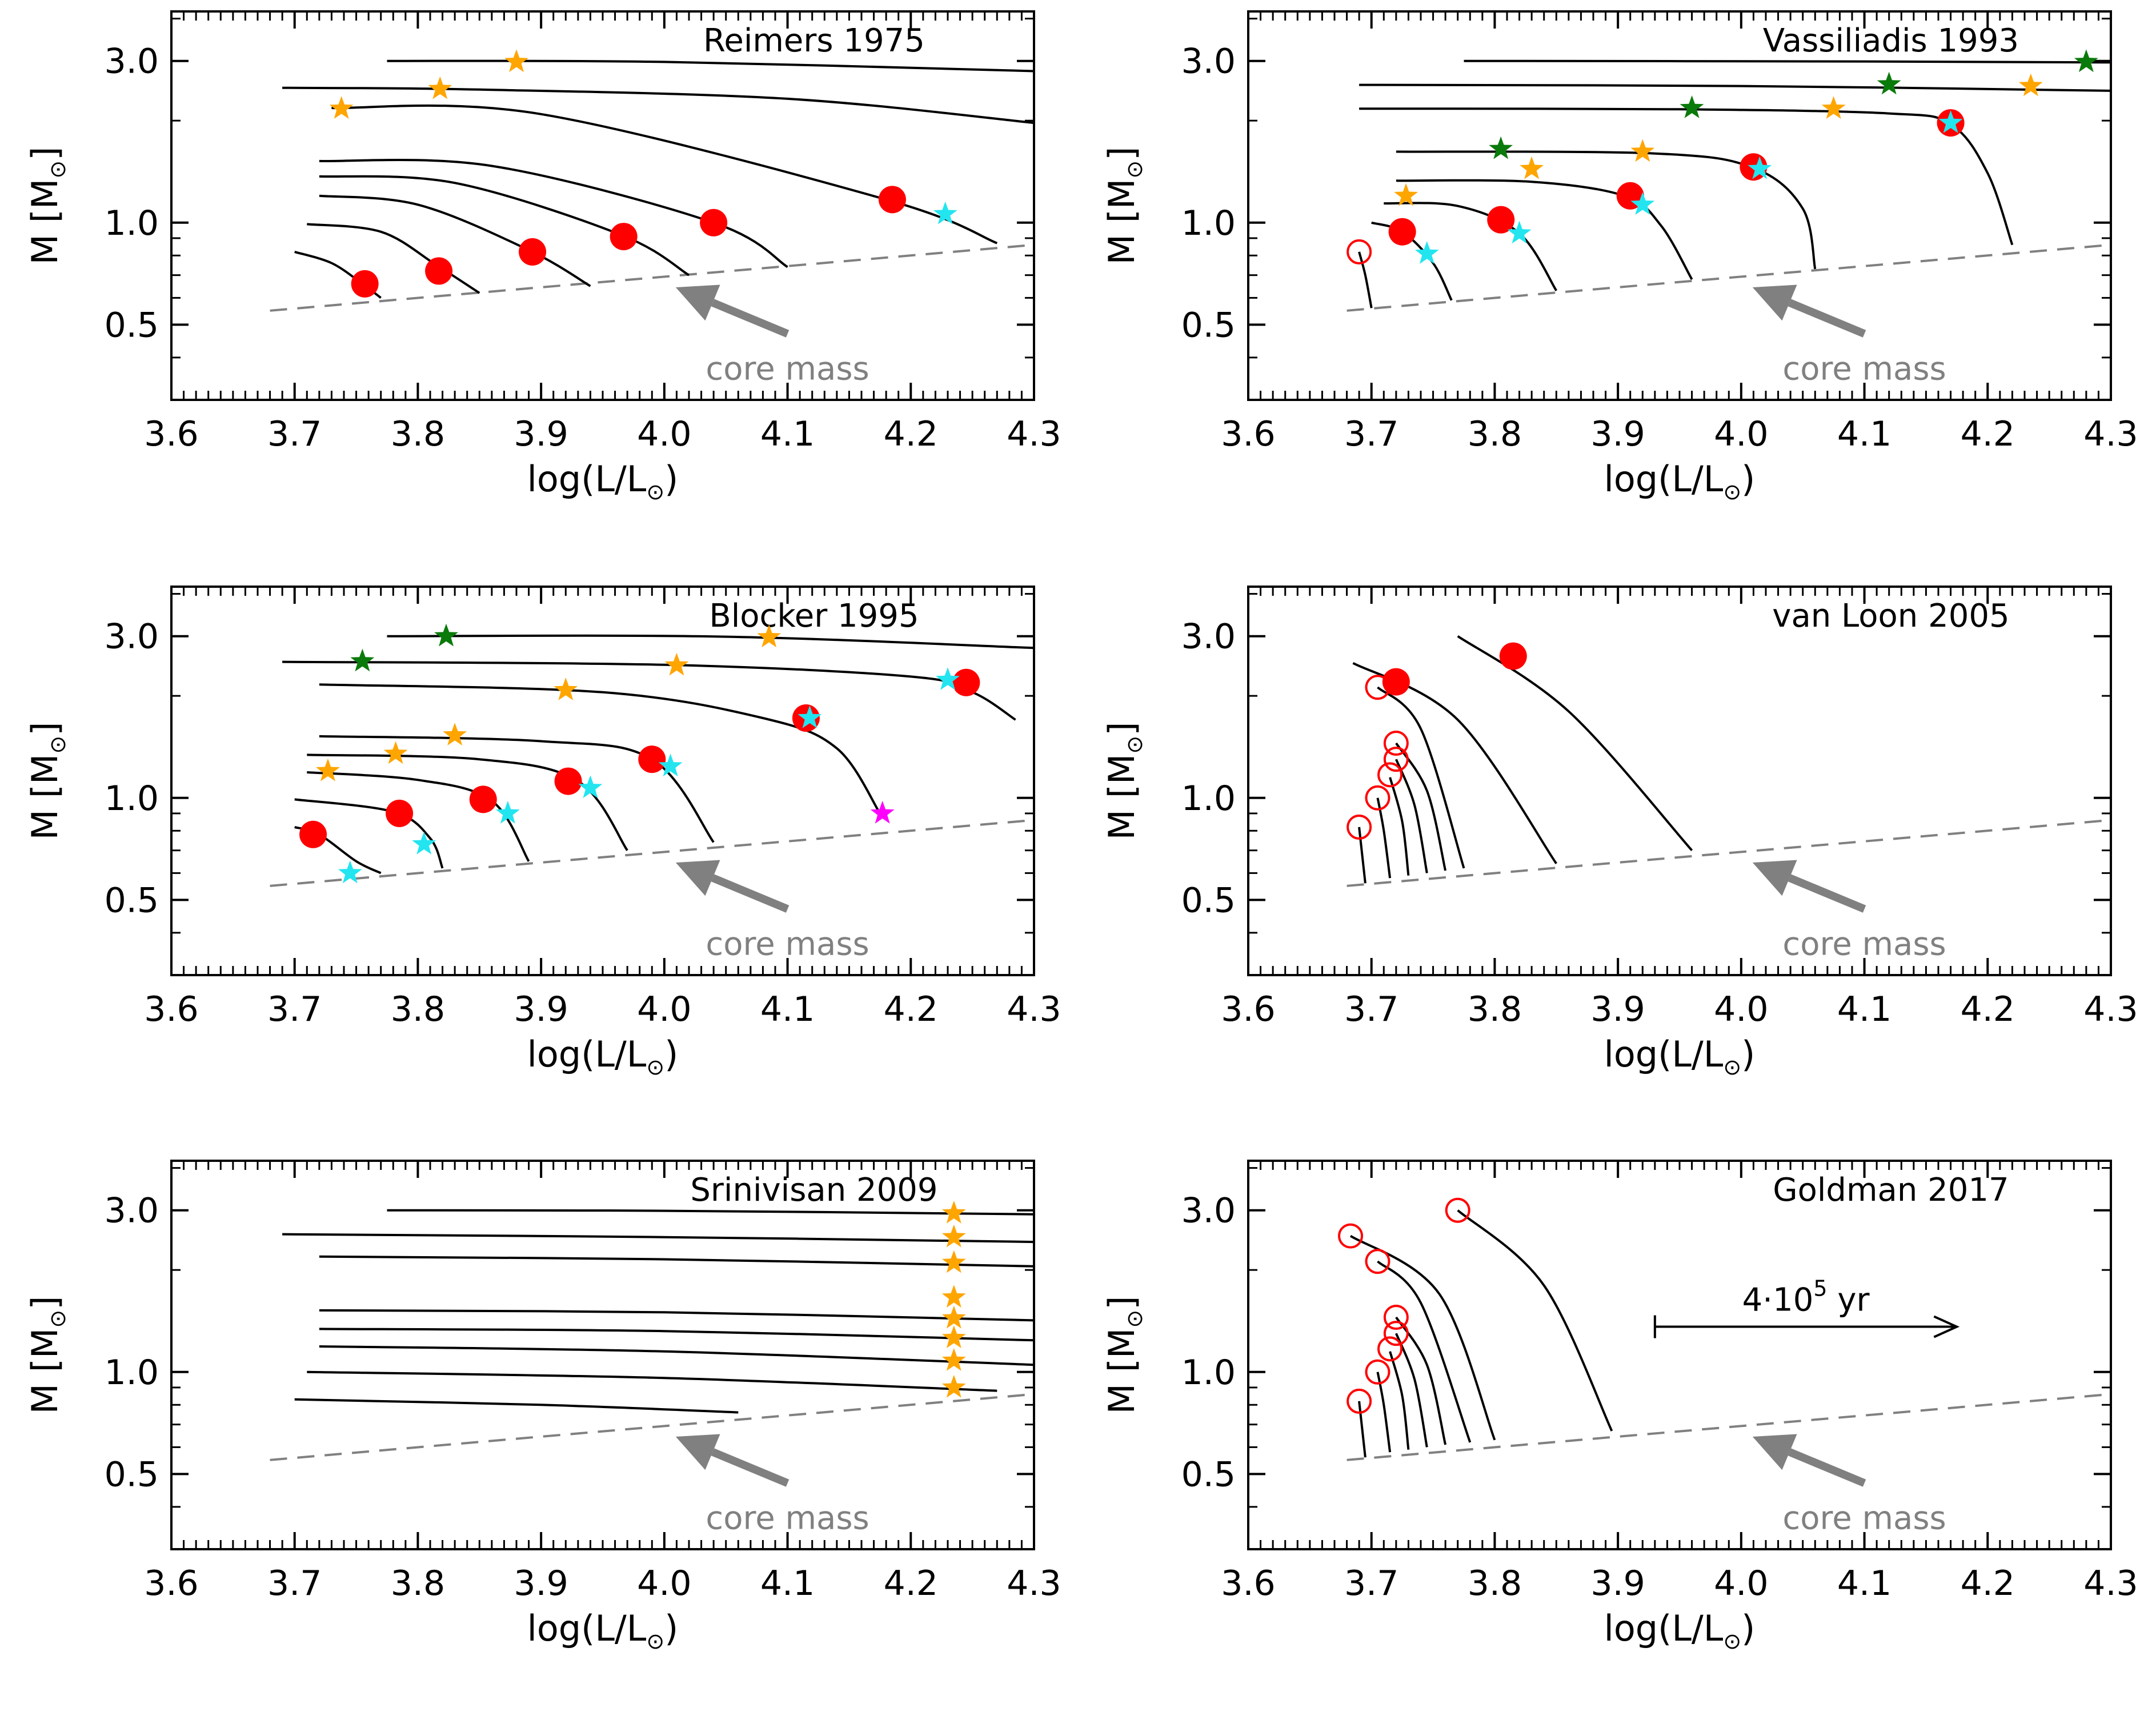 This screenshot has width=2156, height=1724. Describe the element at coordinates (1890, 616) in the screenshot. I see `panel-title: van Loon 2005` at that location.